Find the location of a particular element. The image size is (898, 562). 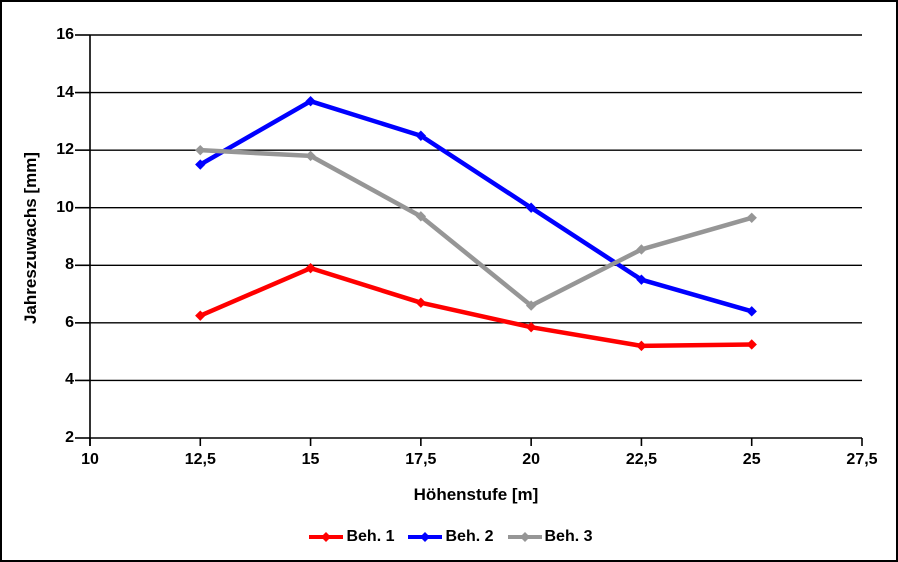

x-axis-title: Höhenstufe [m] is located at coordinates (476, 494).